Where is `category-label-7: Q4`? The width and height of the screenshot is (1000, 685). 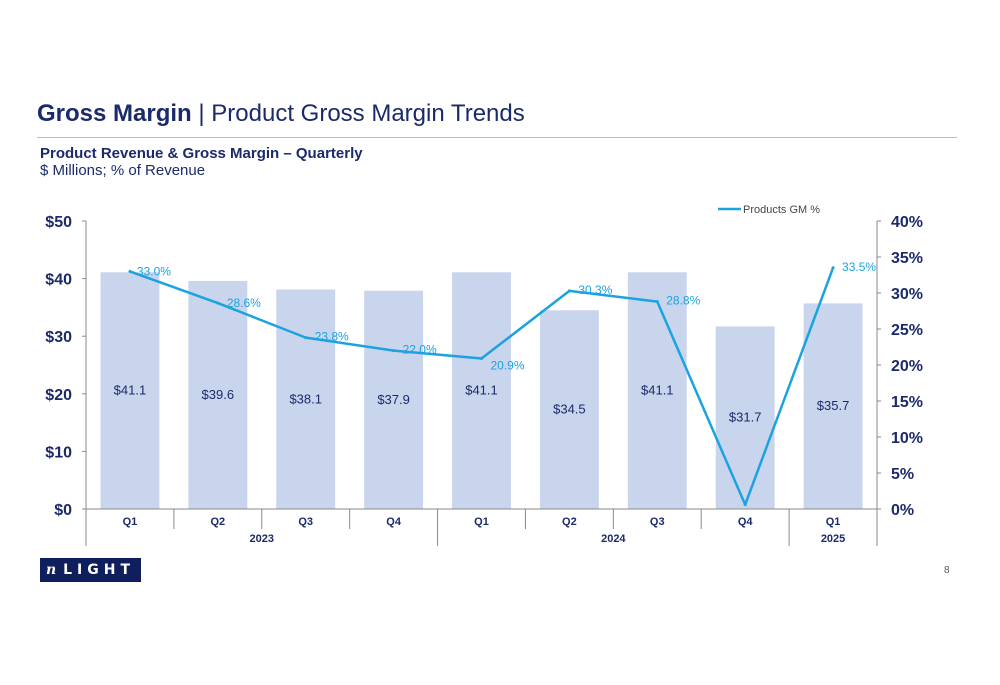 category-label-7: Q4 is located at coordinates (746, 522).